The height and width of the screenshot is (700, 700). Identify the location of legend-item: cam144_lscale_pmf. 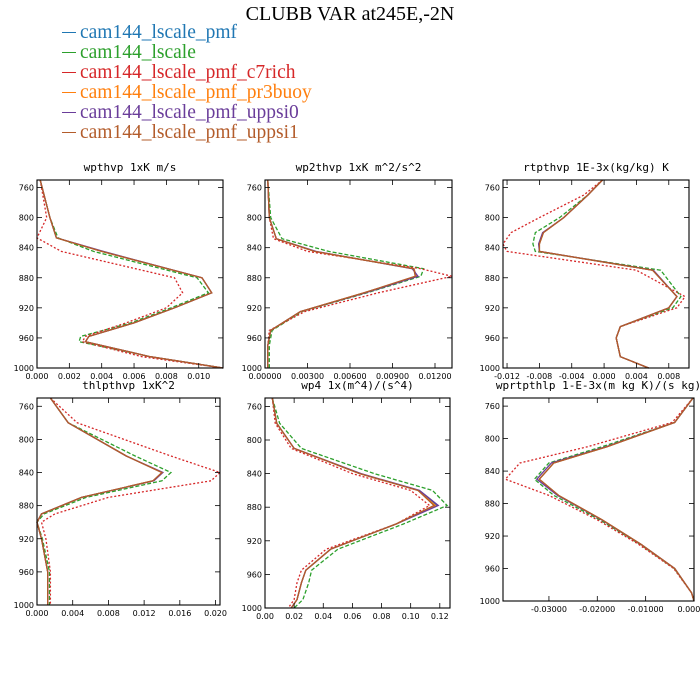
(187, 33).